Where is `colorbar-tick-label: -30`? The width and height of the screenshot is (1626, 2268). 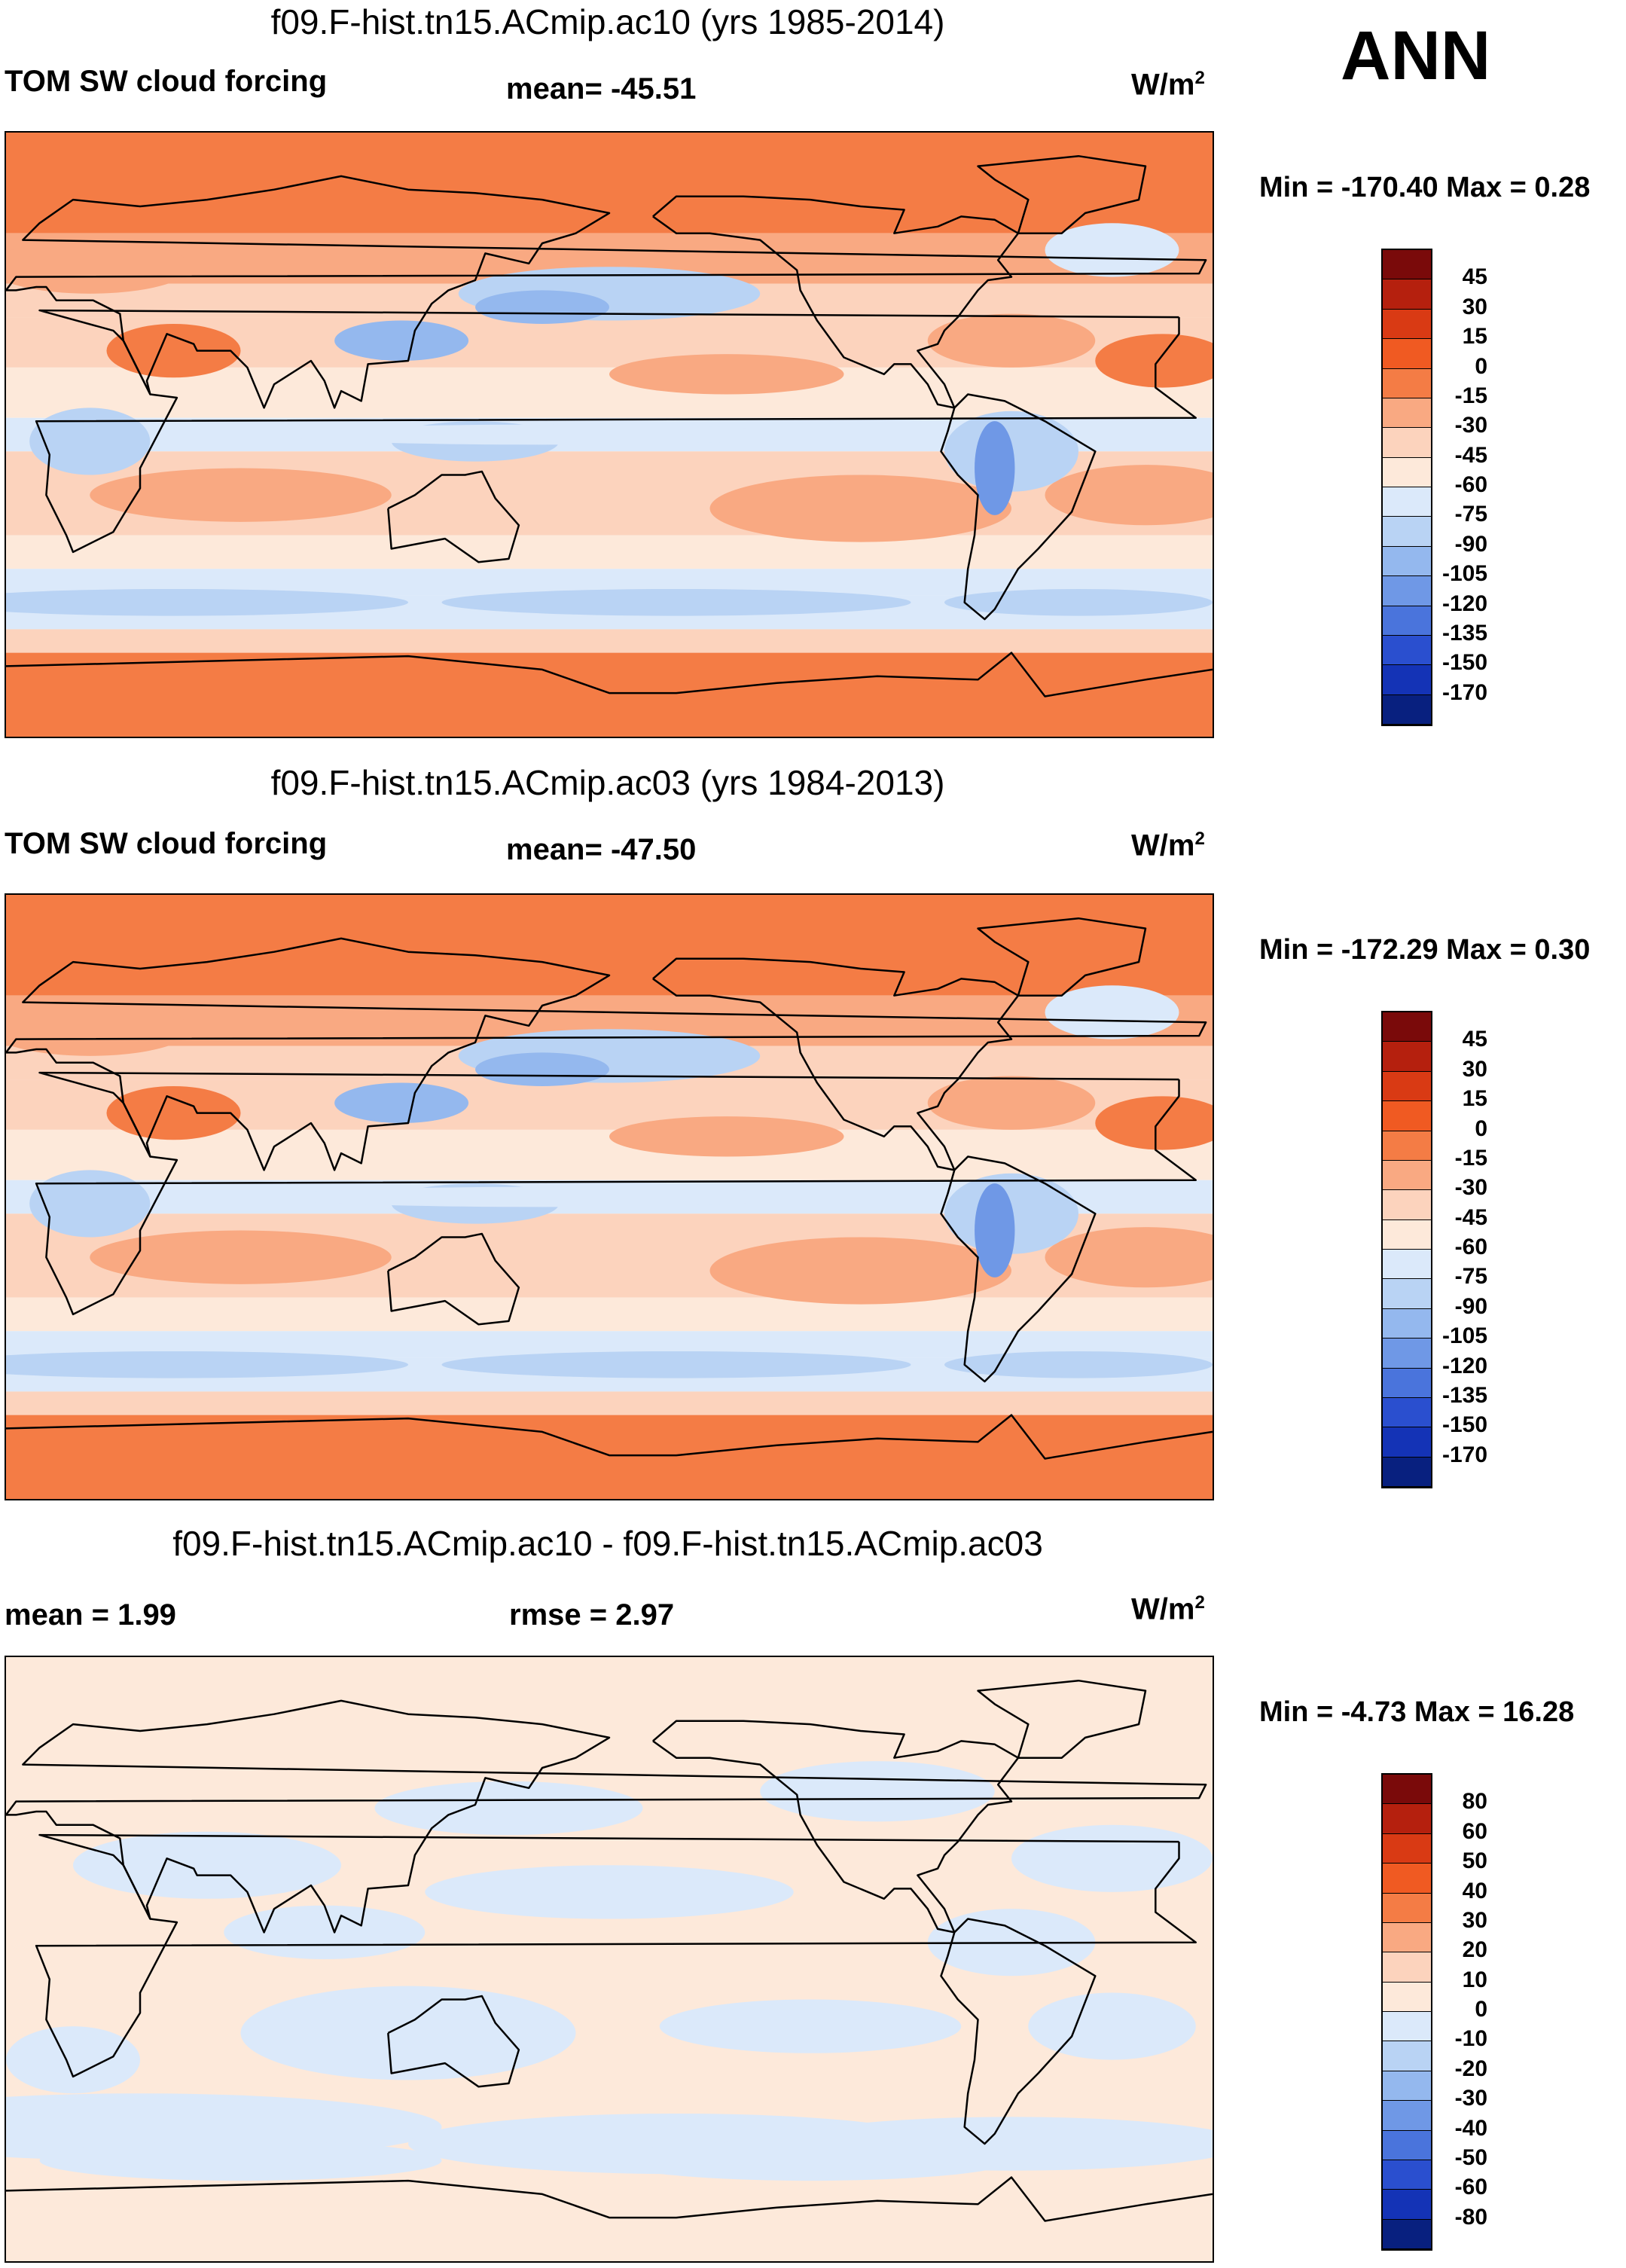
colorbar-tick-label: -30 is located at coordinates (1470, 425).